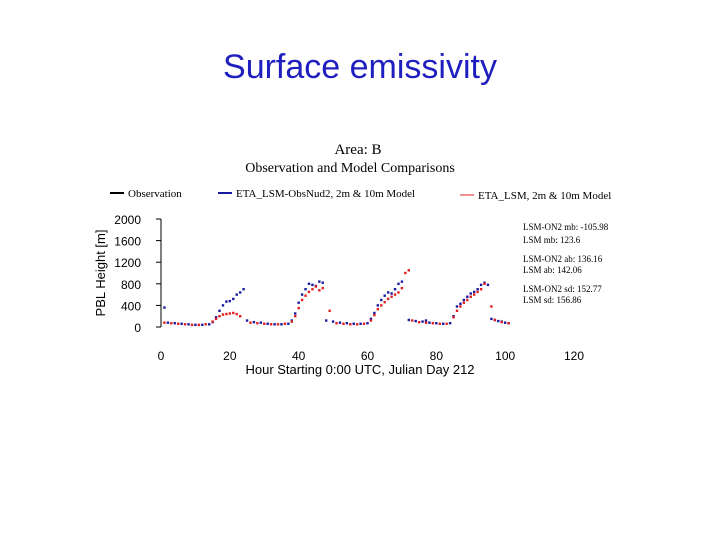 Image resolution: width=720 pixels, height=540 pixels. I want to click on y-tick-label: 800, so click(131, 285).